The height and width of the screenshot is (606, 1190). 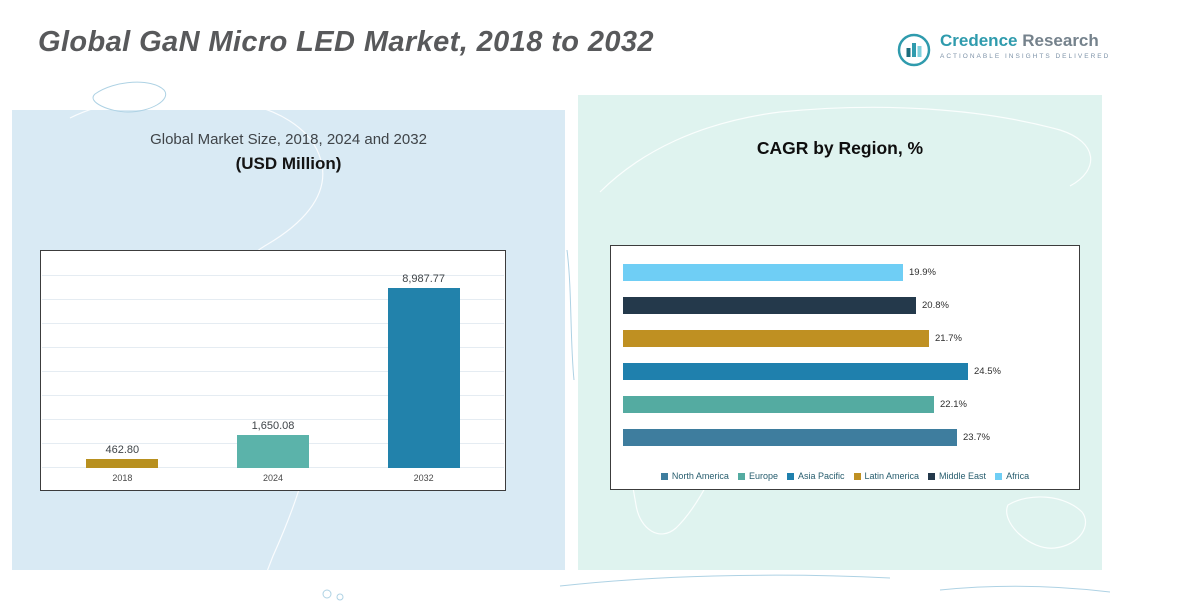 What do you see at coordinates (948, 338) in the screenshot?
I see `cagr-value-label: 21.7%` at bounding box center [948, 338].